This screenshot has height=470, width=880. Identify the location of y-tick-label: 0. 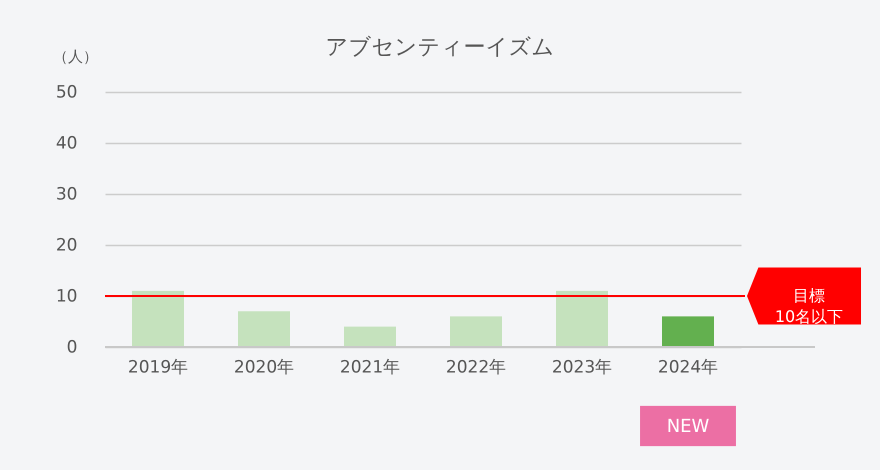
(72, 348).